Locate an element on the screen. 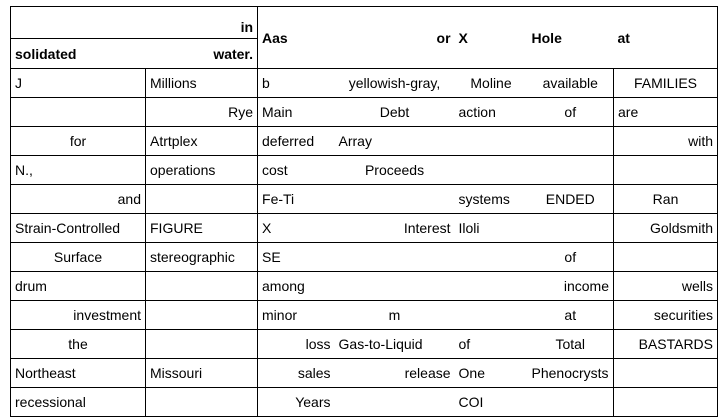 This screenshot has height=418, width=723. header-at: at is located at coordinates (666, 37).